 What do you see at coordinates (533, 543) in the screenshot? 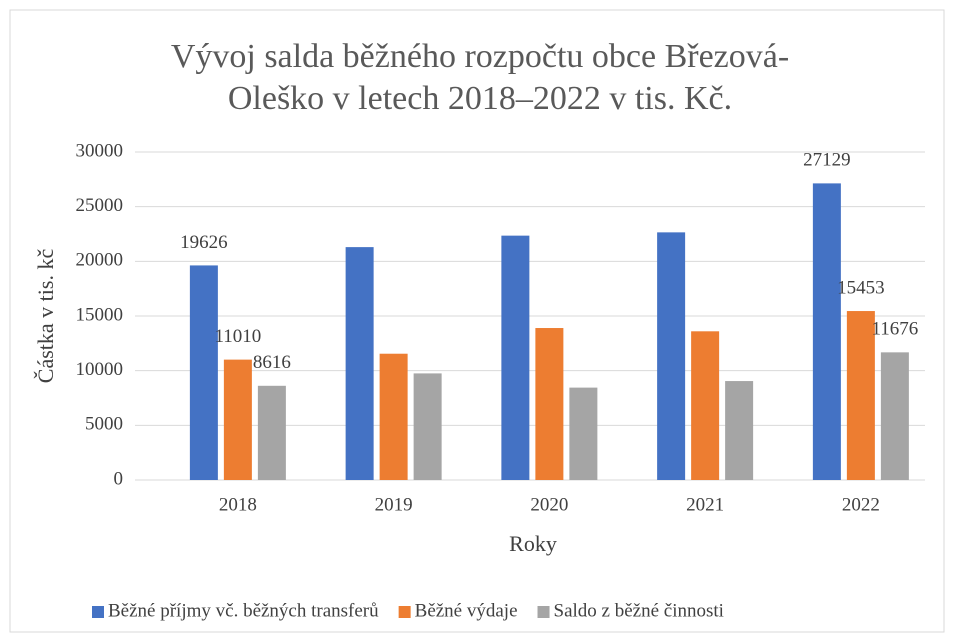
I see `x-axis-title: Roky` at bounding box center [533, 543].